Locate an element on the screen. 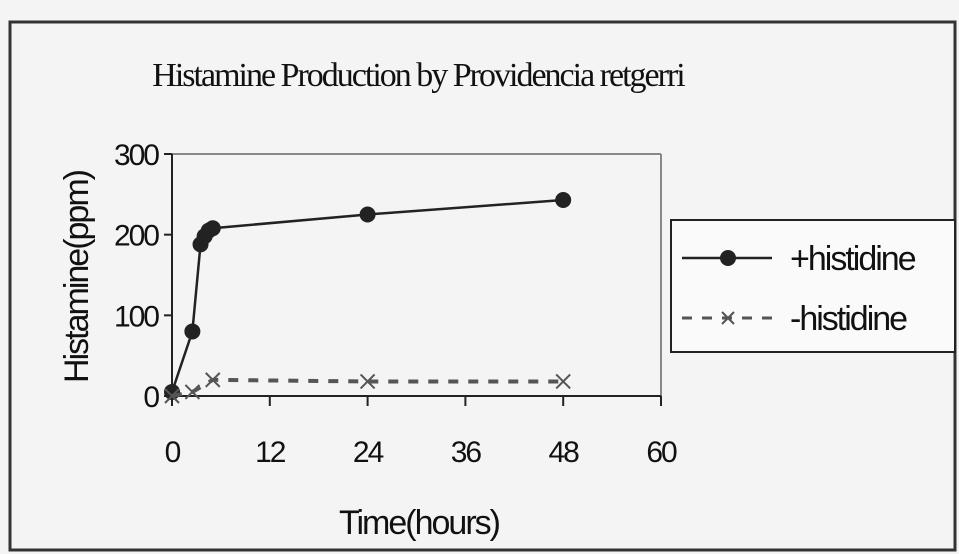 The image size is (959, 554). y-tick-label: 100 is located at coordinates (136, 316).